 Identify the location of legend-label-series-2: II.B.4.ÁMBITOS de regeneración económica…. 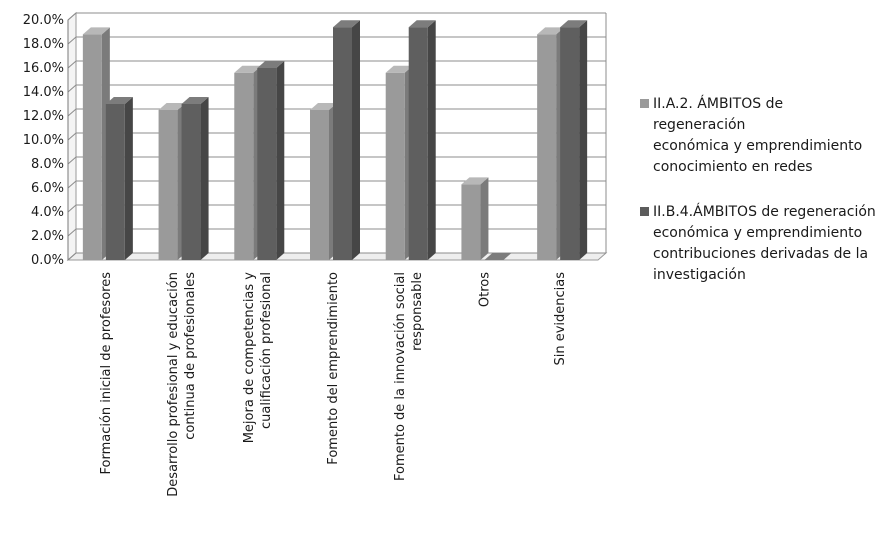
(764, 243).